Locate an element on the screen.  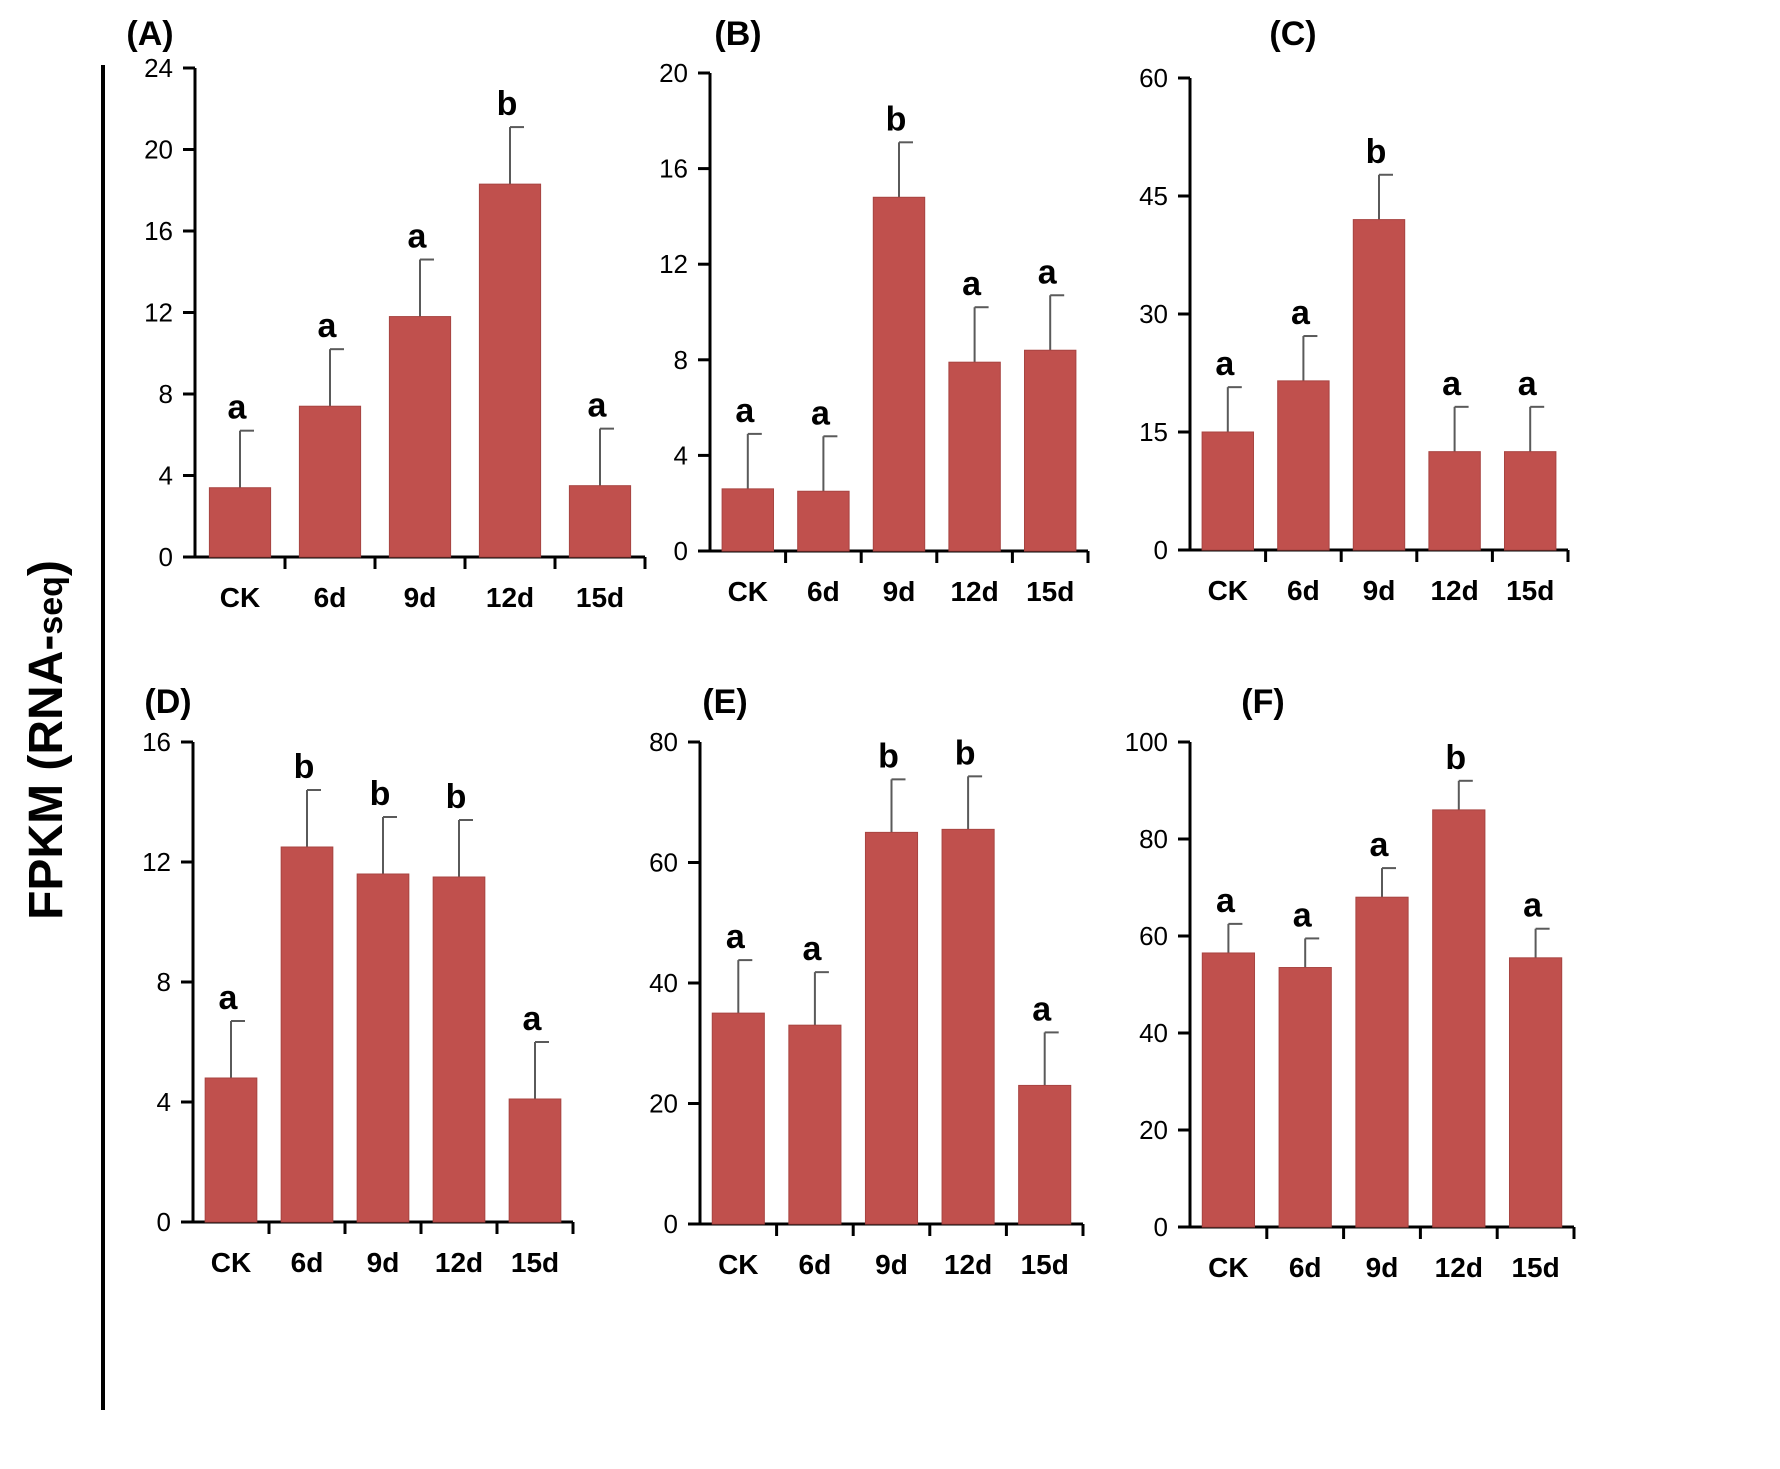
x-tick-label-e: 9d is located at coordinates (891, 1264).